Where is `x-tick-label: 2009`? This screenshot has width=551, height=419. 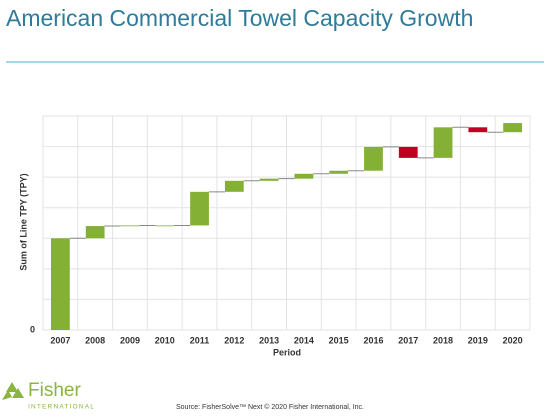
x-tick-label: 2009 is located at coordinates (130, 340).